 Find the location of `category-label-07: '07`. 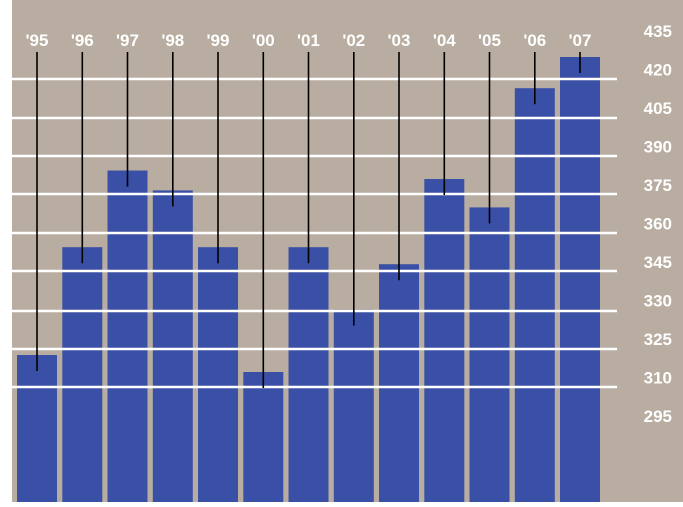

category-label-07: '07 is located at coordinates (580, 40).